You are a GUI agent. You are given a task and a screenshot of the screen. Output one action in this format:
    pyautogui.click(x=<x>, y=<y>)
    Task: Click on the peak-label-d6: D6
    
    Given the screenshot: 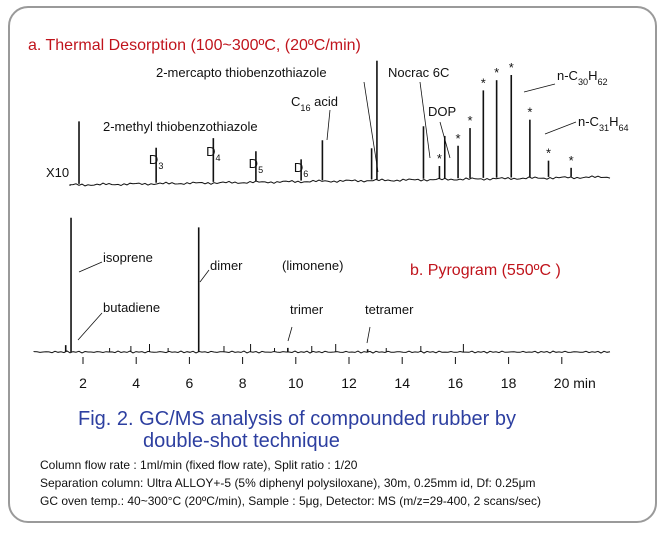 What is the action you would take?
    pyautogui.click(x=301, y=169)
    